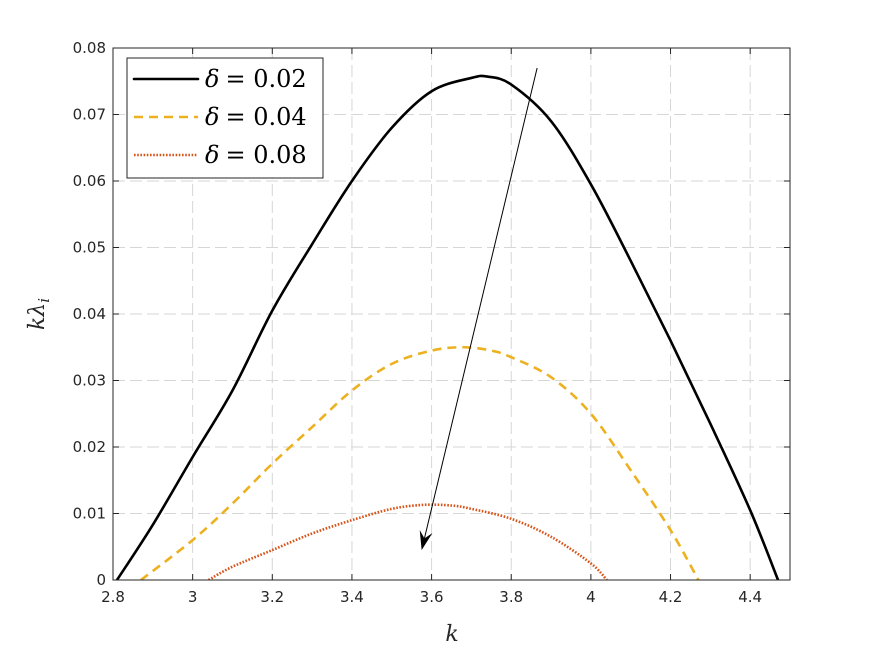 The width and height of the screenshot is (872, 654). Describe the element at coordinates (44, 300) in the screenshot. I see `y-axis-label-subscript: i` at that location.